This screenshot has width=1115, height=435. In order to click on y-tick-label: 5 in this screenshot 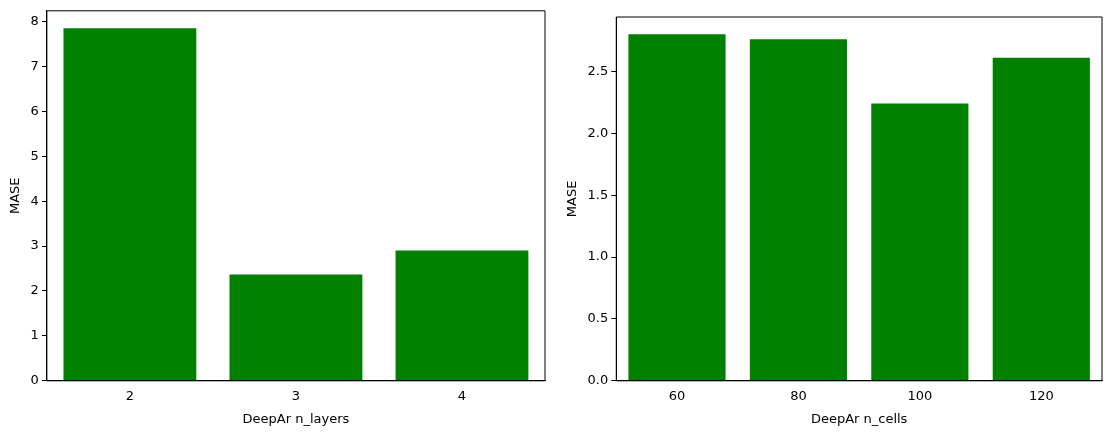, I will do `click(34, 155)`.